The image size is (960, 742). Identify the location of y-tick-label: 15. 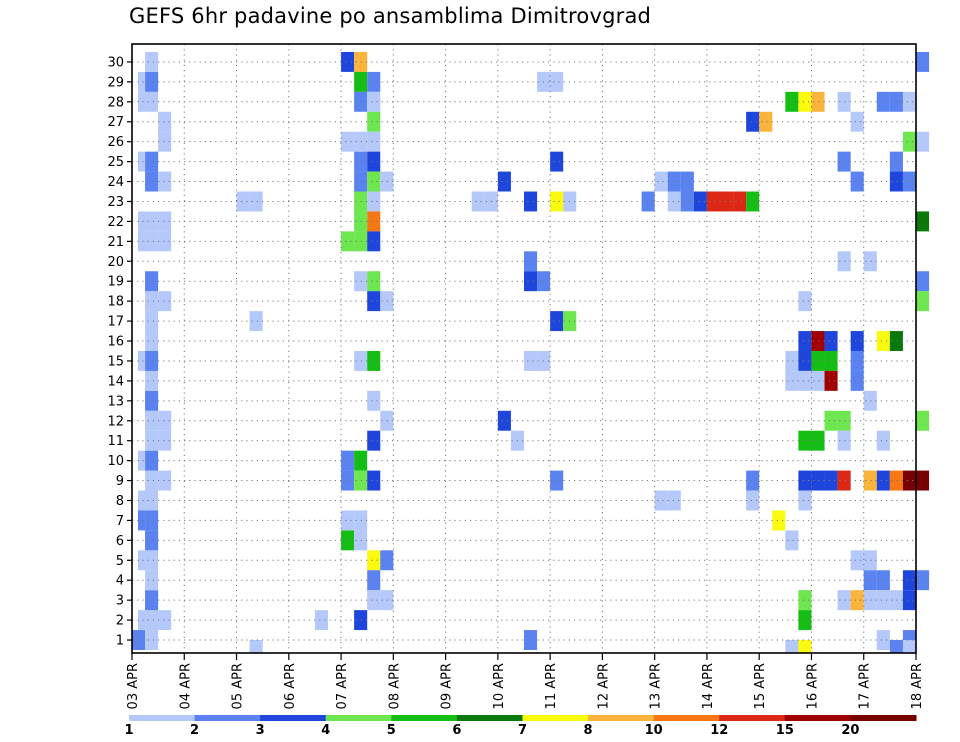
(115, 361).